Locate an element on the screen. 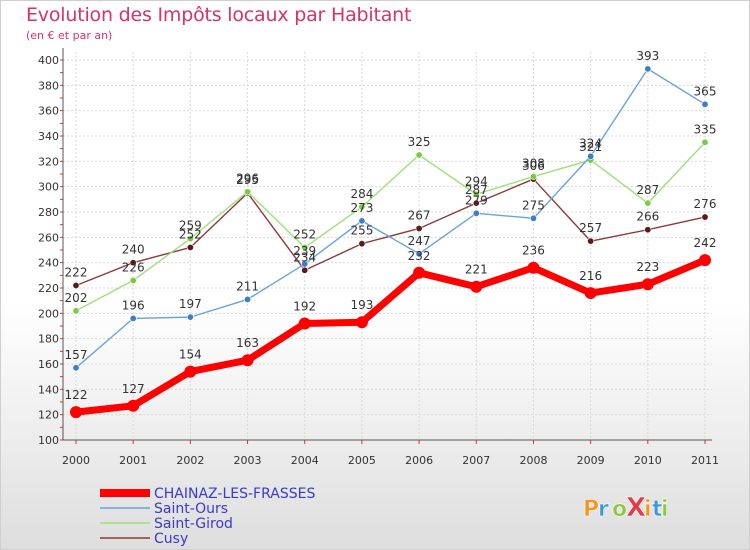 The width and height of the screenshot is (750, 550). data-label: 234 is located at coordinates (304, 257).